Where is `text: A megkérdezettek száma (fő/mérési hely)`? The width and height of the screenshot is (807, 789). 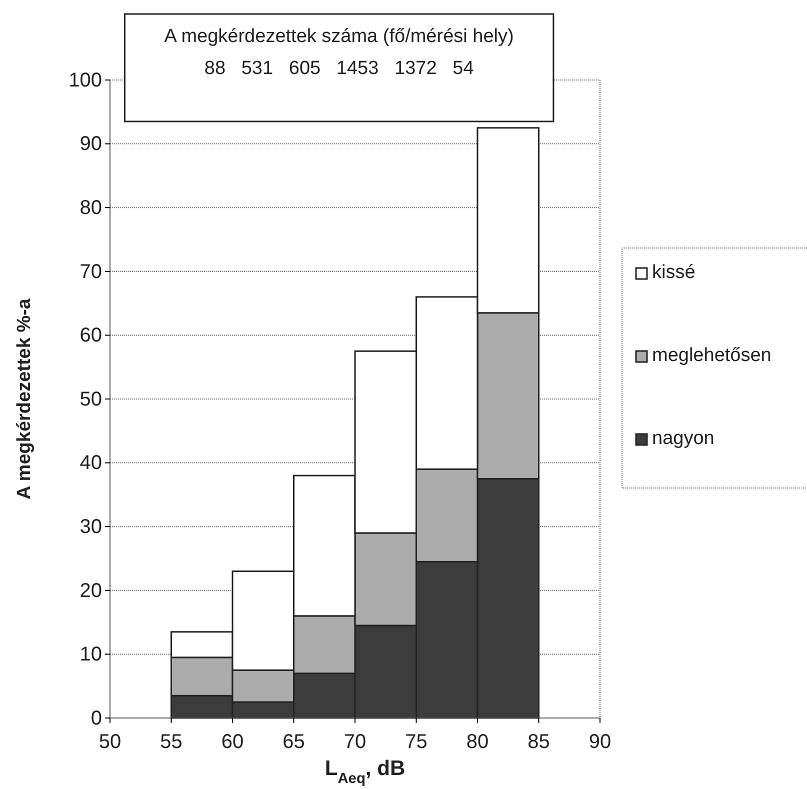 text: A megkérdezettek száma (fő/mérési hely) is located at coordinates (339, 36).